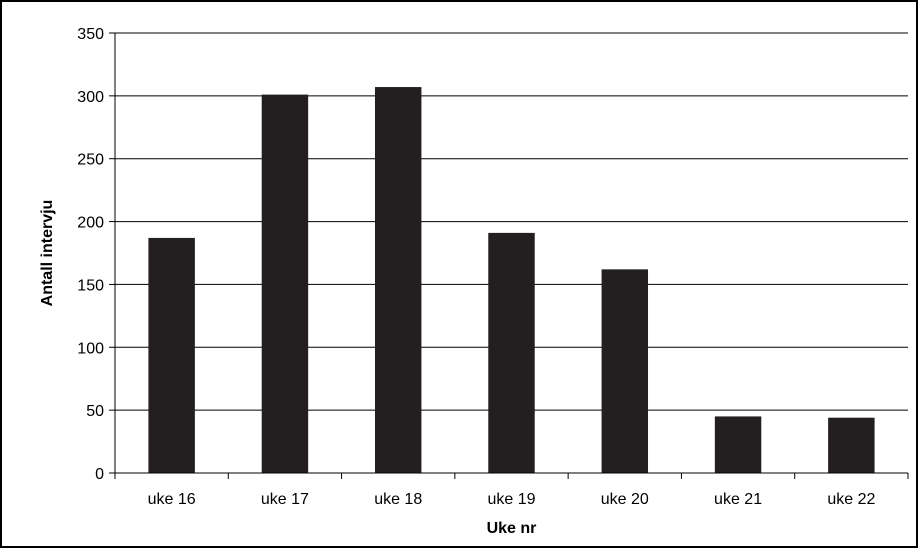 This screenshot has width=918, height=548. Describe the element at coordinates (398, 499) in the screenshot. I see `x-tick-label-uke-18: uke 18` at that location.